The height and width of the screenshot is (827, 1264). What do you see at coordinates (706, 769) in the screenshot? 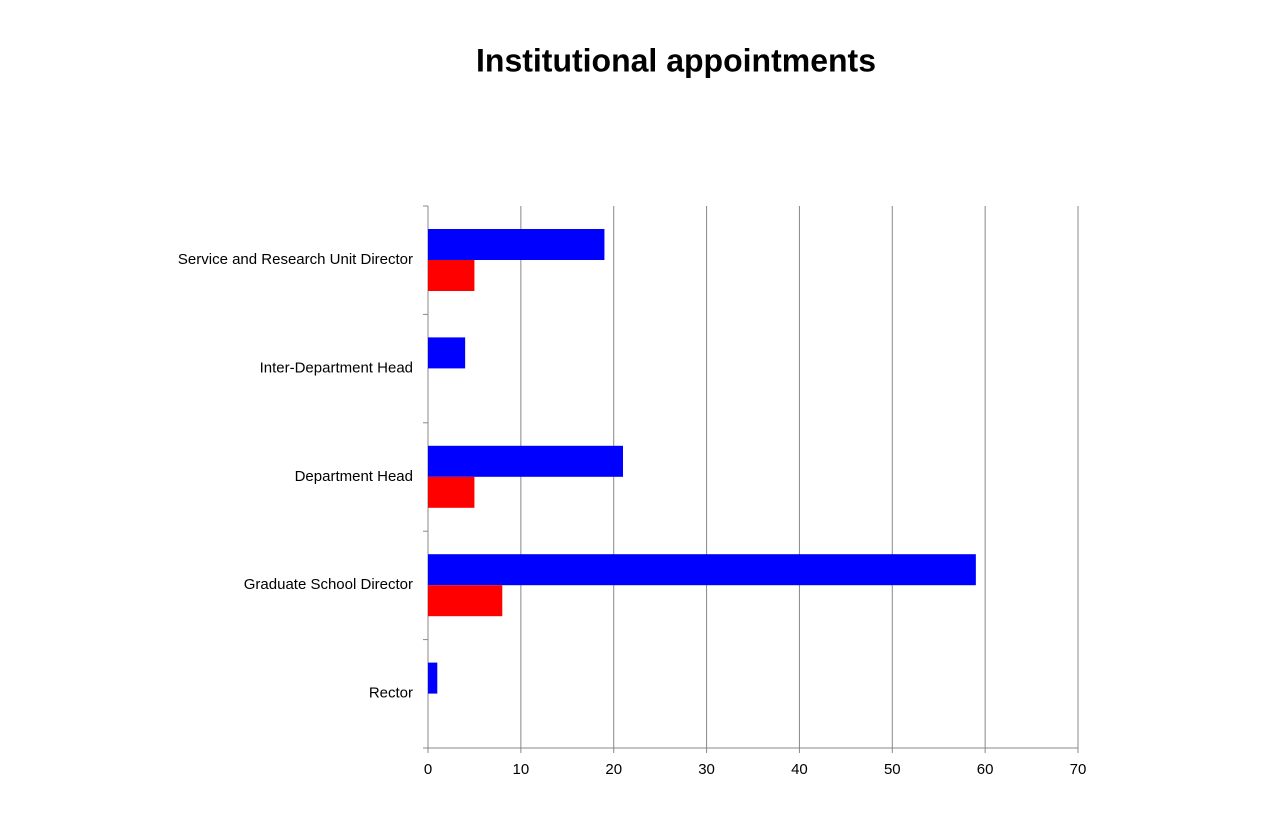
I see `x-tick-label: 30` at bounding box center [706, 769].